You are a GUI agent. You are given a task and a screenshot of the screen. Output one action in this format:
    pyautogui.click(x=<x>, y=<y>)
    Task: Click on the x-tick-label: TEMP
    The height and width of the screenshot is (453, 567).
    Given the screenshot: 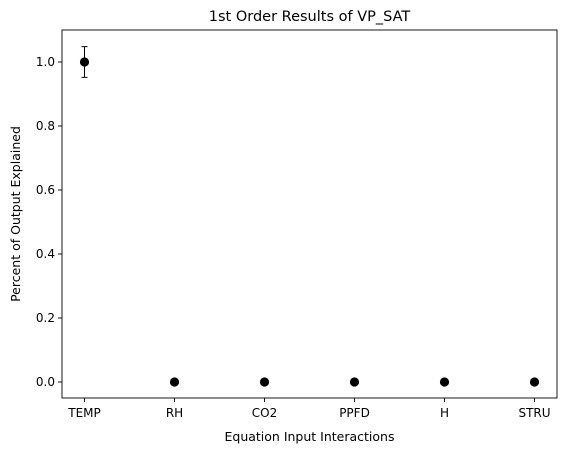 What is the action you would take?
    pyautogui.click(x=84, y=413)
    